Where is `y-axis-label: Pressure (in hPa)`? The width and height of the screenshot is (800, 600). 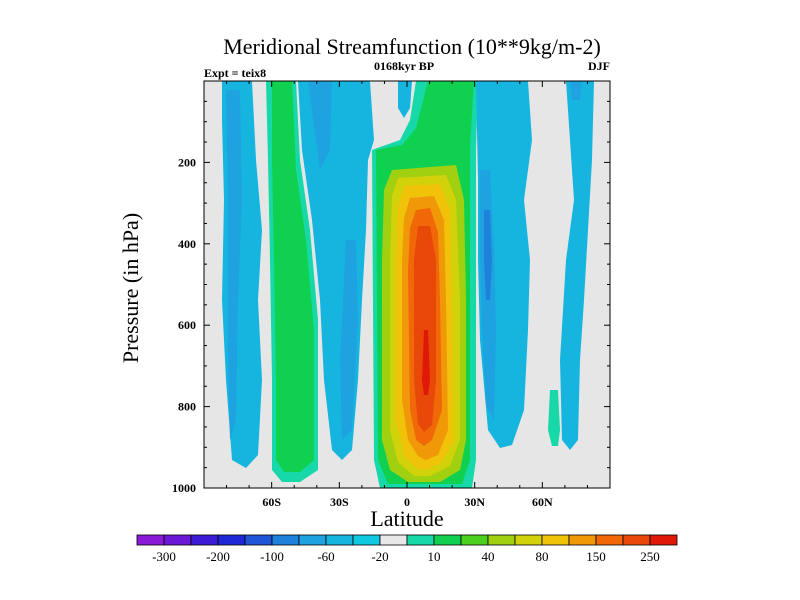 y-axis-label: Pressure (in hPa) is located at coordinates (130, 288).